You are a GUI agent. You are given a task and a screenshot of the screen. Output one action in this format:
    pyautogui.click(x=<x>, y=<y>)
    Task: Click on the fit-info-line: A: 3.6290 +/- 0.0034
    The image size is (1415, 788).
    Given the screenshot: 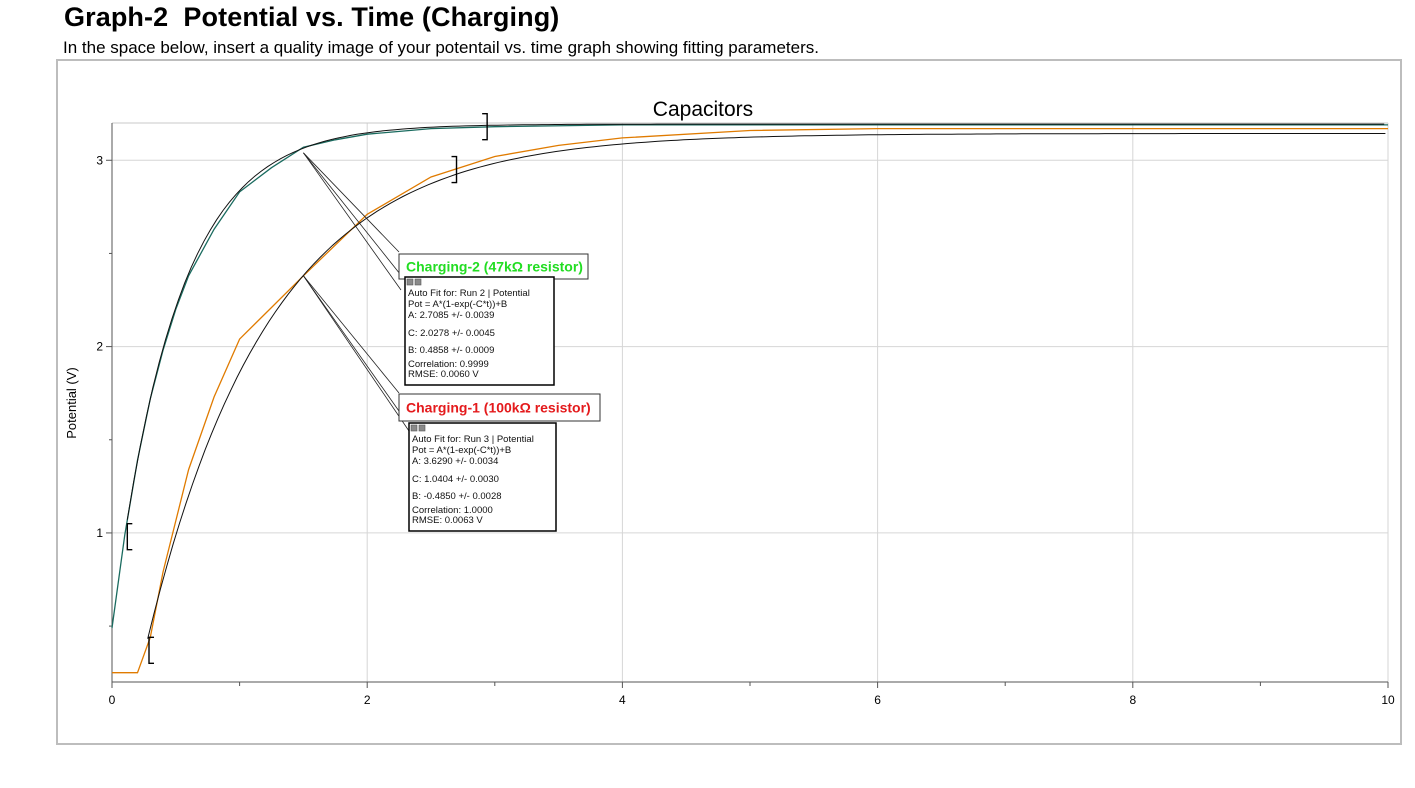 What is the action you would take?
    pyautogui.click(x=455, y=461)
    